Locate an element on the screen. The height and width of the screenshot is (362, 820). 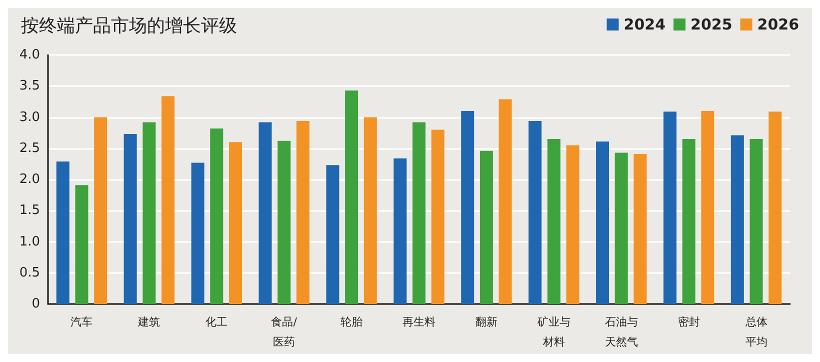
legend-label: 2024 is located at coordinates (645, 25).